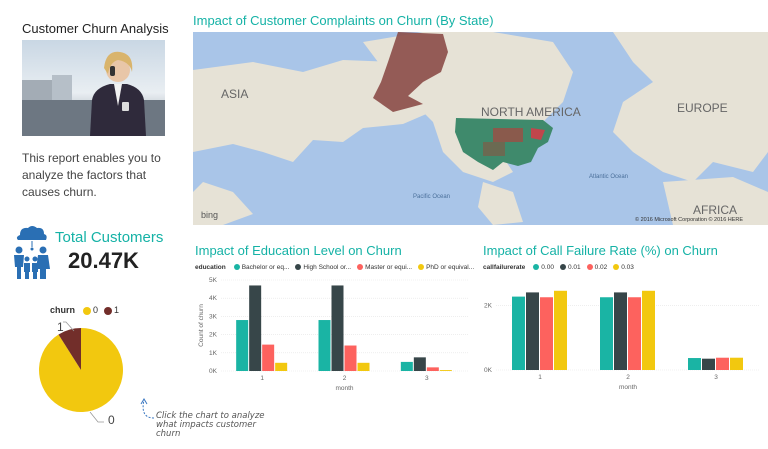  Describe the element at coordinates (427, 378) in the screenshot. I see `x-tick-label: 3` at that location.